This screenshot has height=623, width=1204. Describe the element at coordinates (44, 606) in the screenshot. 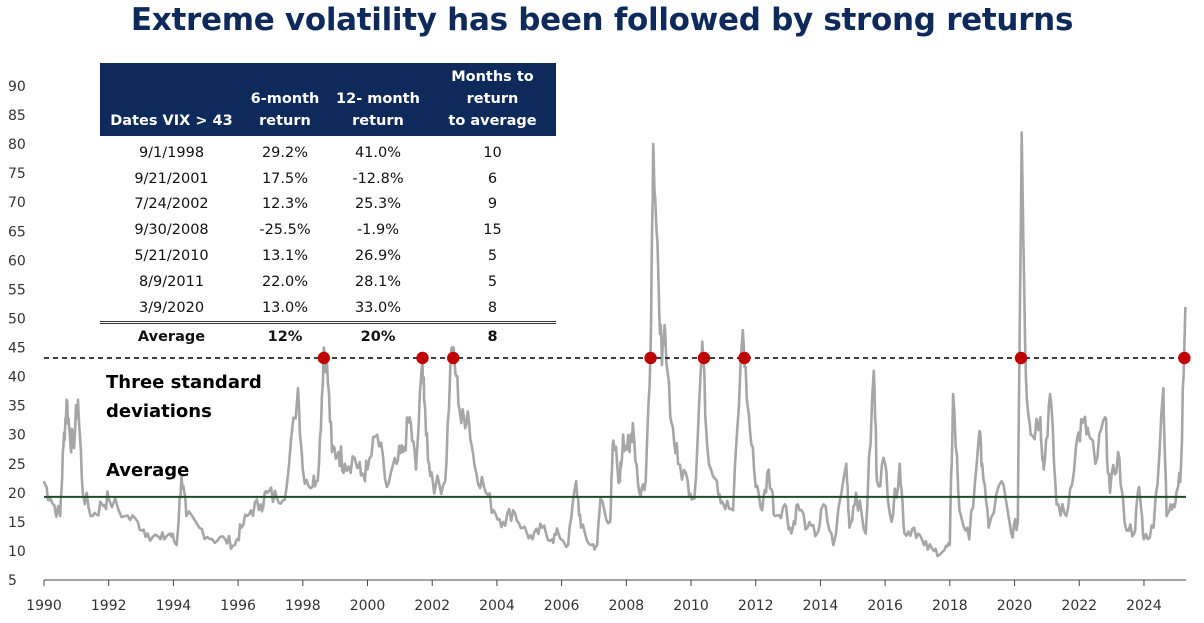

I see `x-tick-label: 1990` at that location.